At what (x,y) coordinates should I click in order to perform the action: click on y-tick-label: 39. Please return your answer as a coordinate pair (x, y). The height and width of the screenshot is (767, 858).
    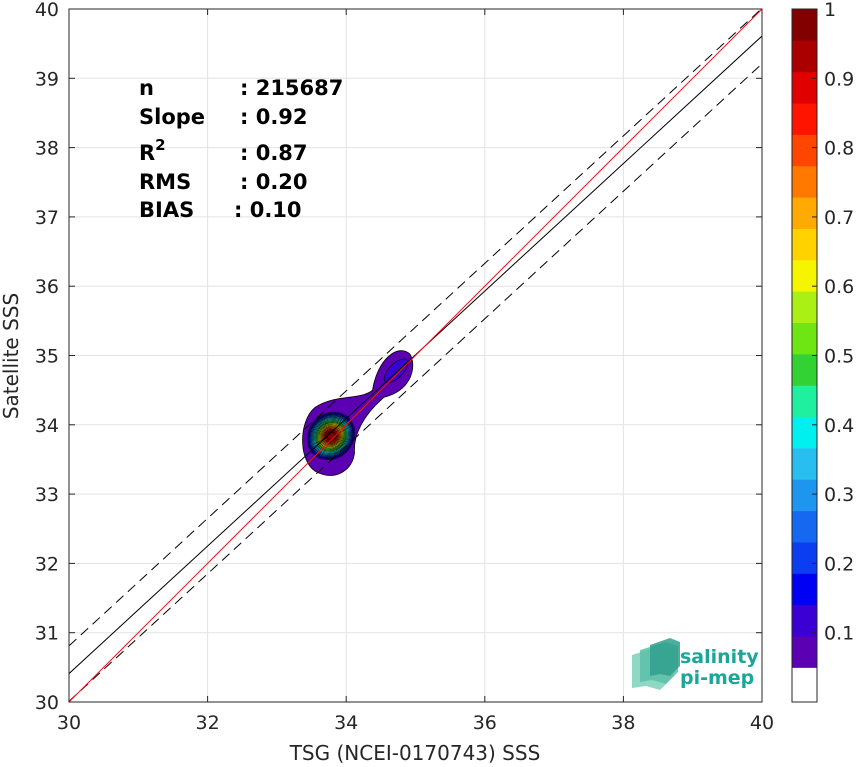
    Looking at the image, I should click on (47, 79).